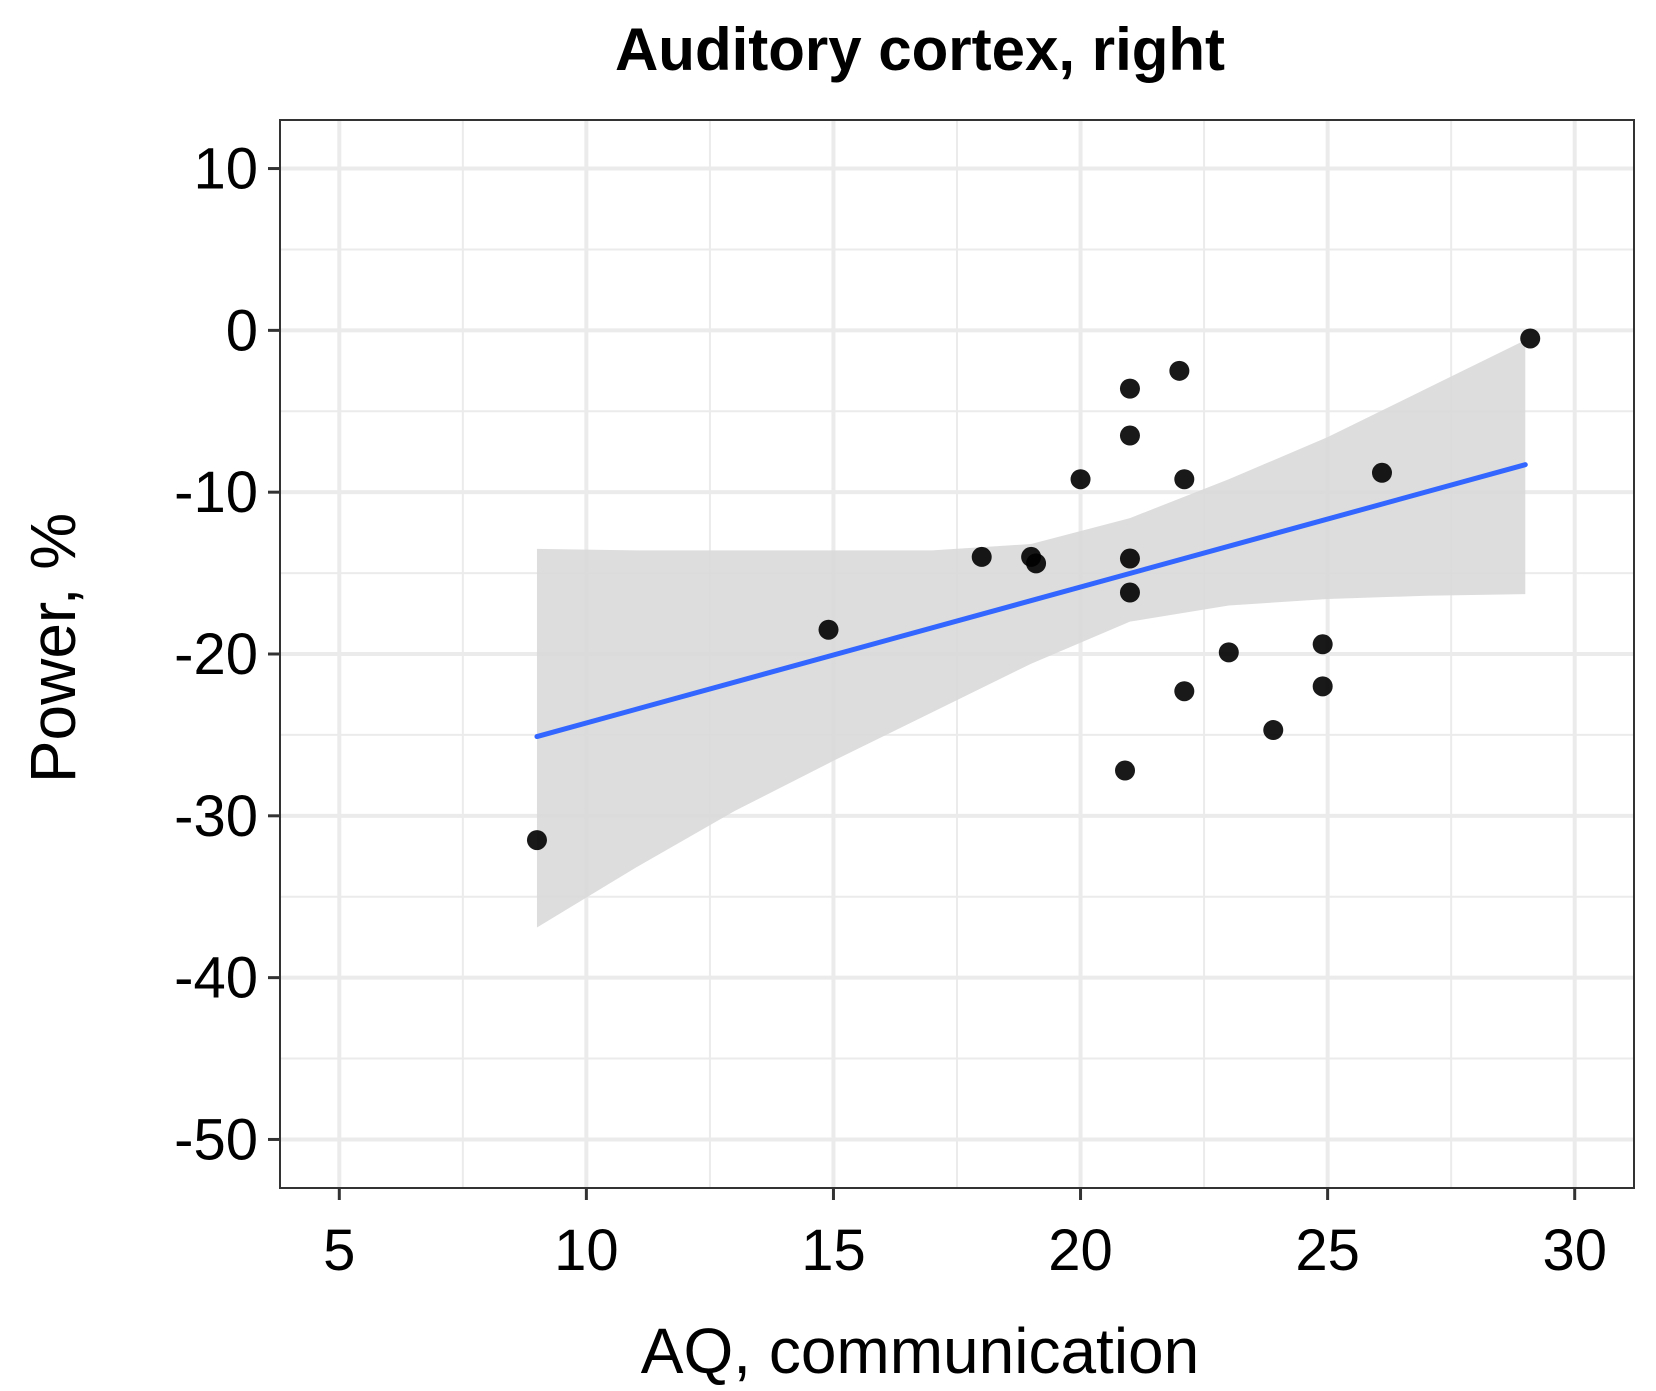 The height and width of the screenshot is (1391, 1656). I want to click on x-tick-label: 15, so click(833, 1250).